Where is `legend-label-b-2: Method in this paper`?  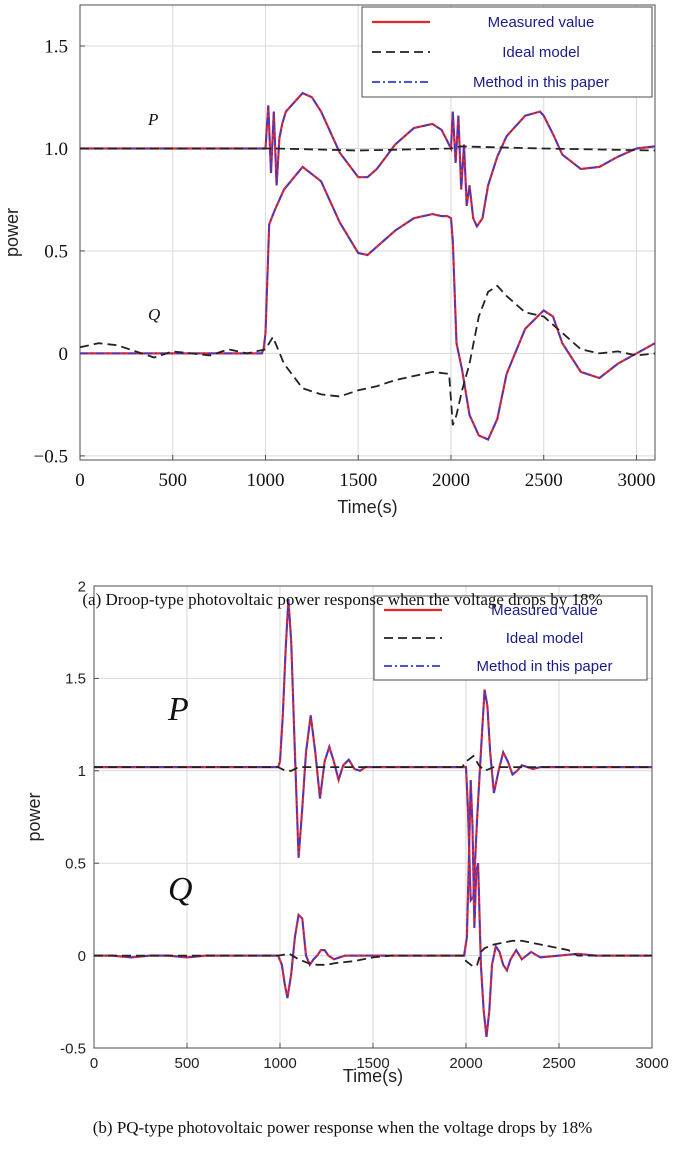
legend-label-b-2: Method in this paper is located at coordinates (545, 666).